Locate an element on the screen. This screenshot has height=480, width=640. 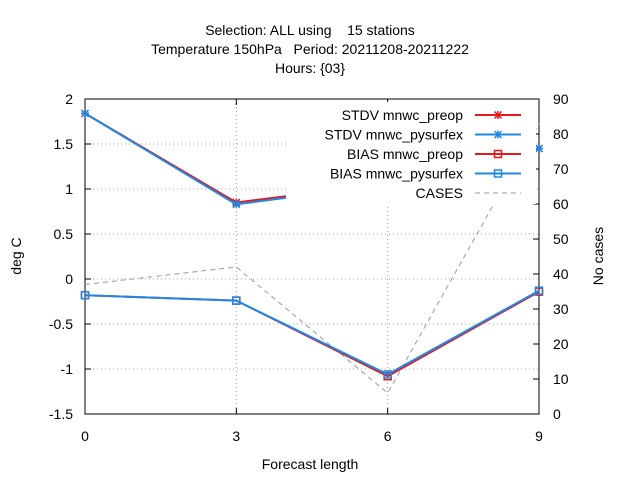
y2-tick-label: 50 is located at coordinates (561, 239).